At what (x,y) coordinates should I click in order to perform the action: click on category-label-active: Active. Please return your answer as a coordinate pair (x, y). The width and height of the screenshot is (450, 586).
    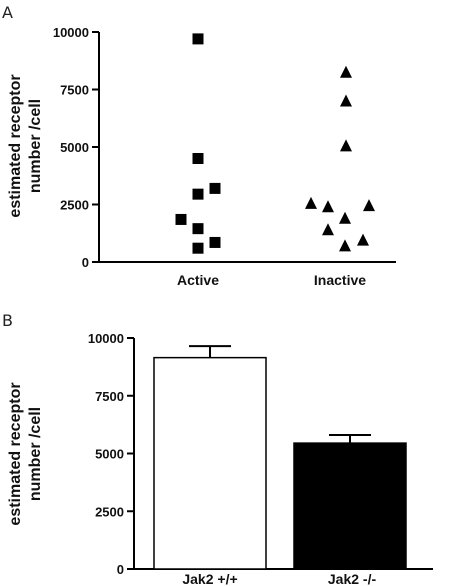
    Looking at the image, I should click on (198, 280).